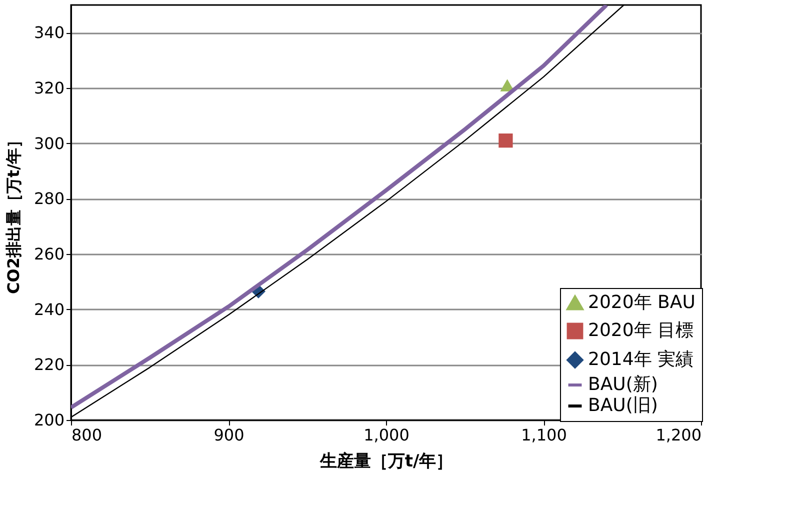 This screenshot has width=807, height=520. I want to click on legend-label: 2014年 実績, so click(641, 359).